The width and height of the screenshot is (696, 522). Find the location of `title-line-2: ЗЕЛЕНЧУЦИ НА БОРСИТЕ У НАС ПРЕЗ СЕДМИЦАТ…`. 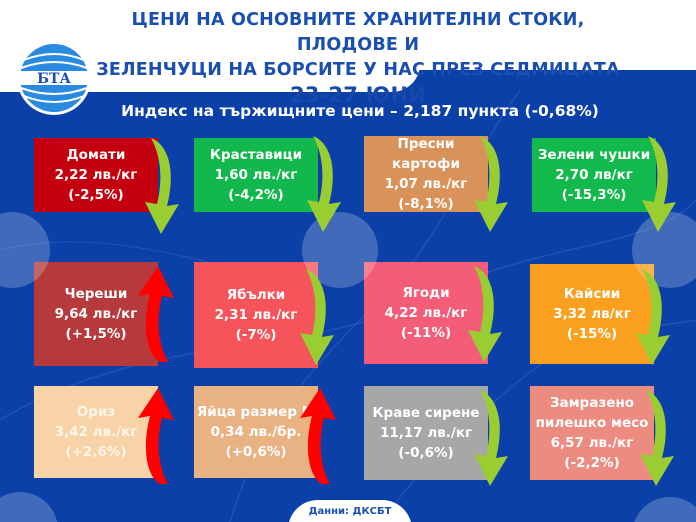

title-line-2: ЗЕЛЕНЧУЦИ НА БОРСИТЕ У НАС ПРЕЗ СЕДМИЦАТ… is located at coordinates (358, 70).